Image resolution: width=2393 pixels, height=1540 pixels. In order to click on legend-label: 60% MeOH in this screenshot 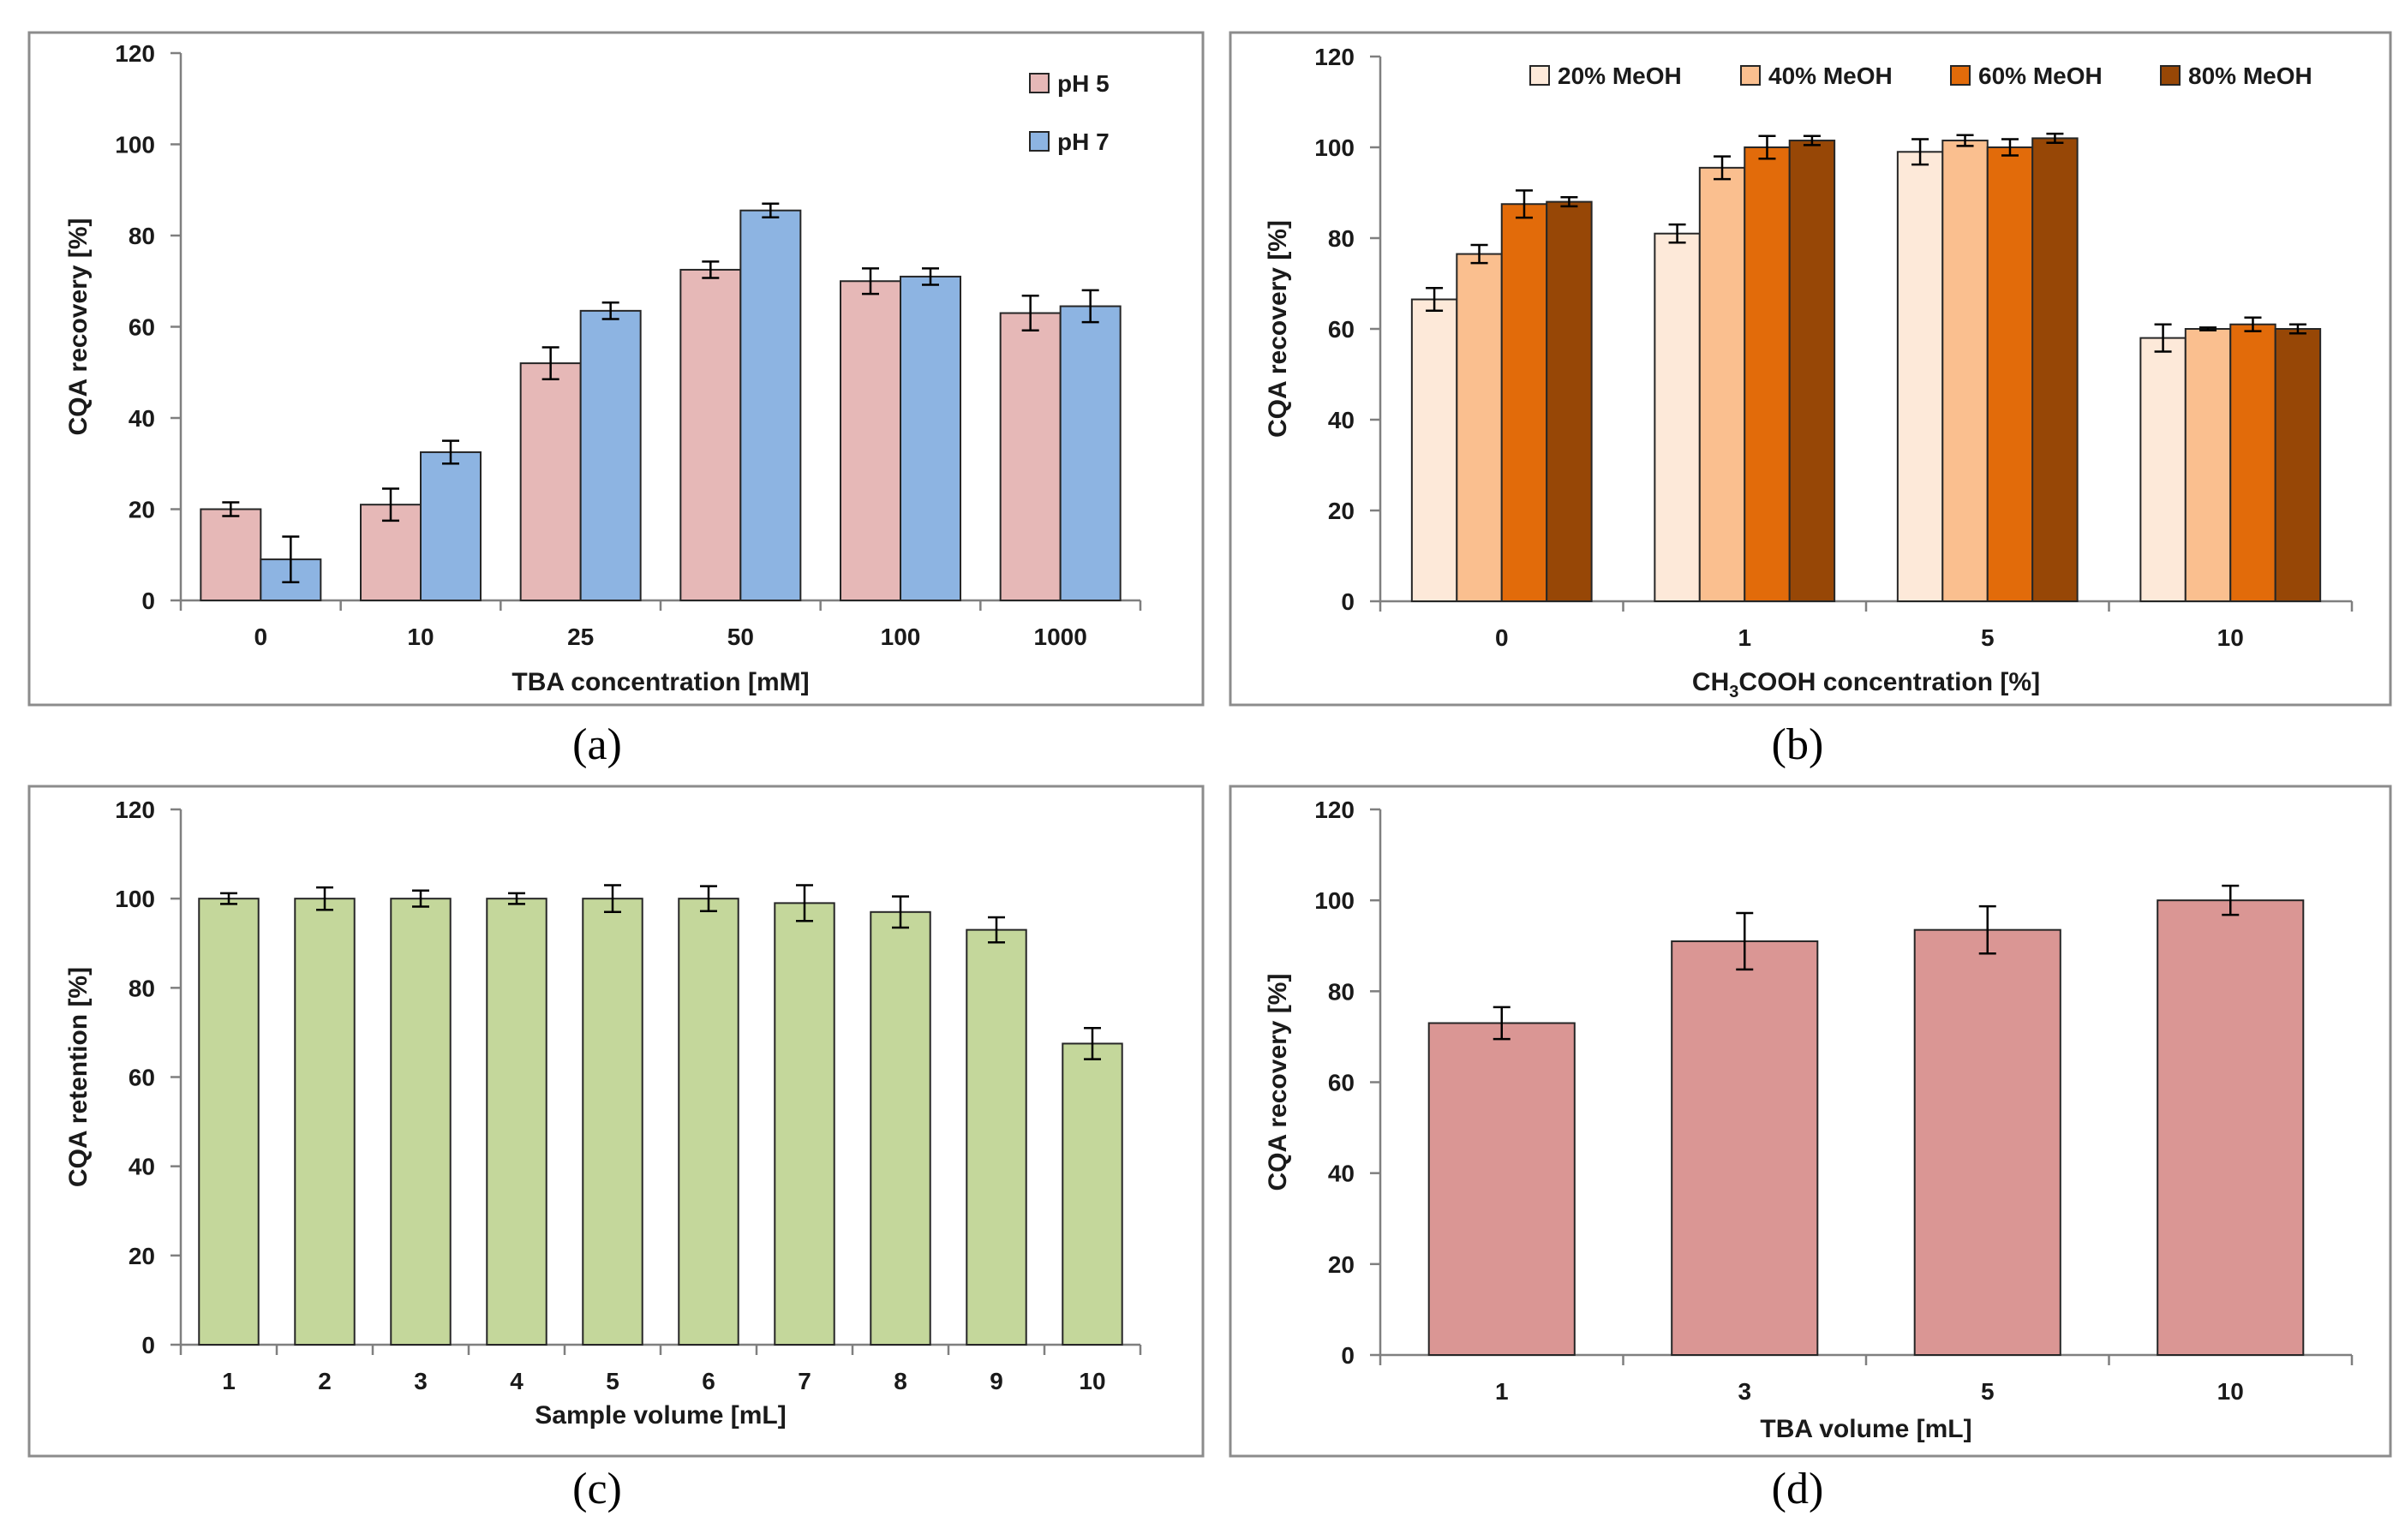, I will do `click(2040, 76)`.